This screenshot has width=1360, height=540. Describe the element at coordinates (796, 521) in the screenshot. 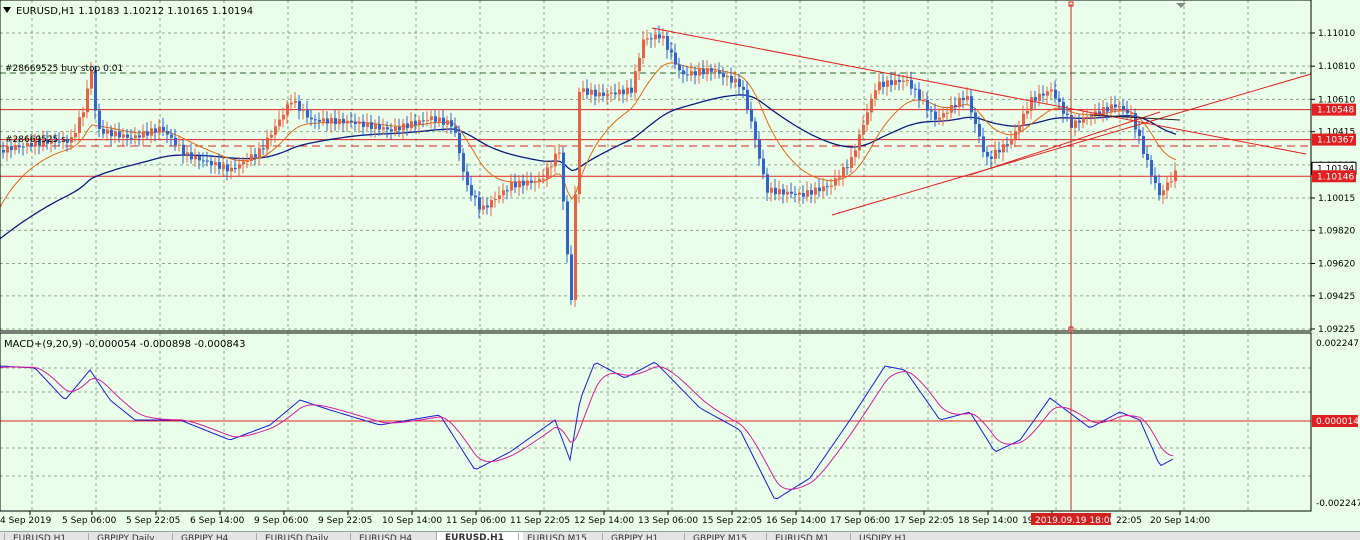

I see `time-tick-label: 16 Sep 14:00` at that location.